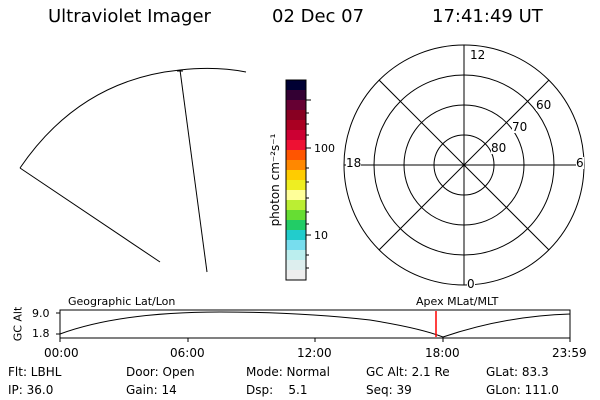 The width and height of the screenshot is (600, 400). Describe the element at coordinates (324, 148) in the screenshot. I see `colorbar-tick-100: 100` at that location.